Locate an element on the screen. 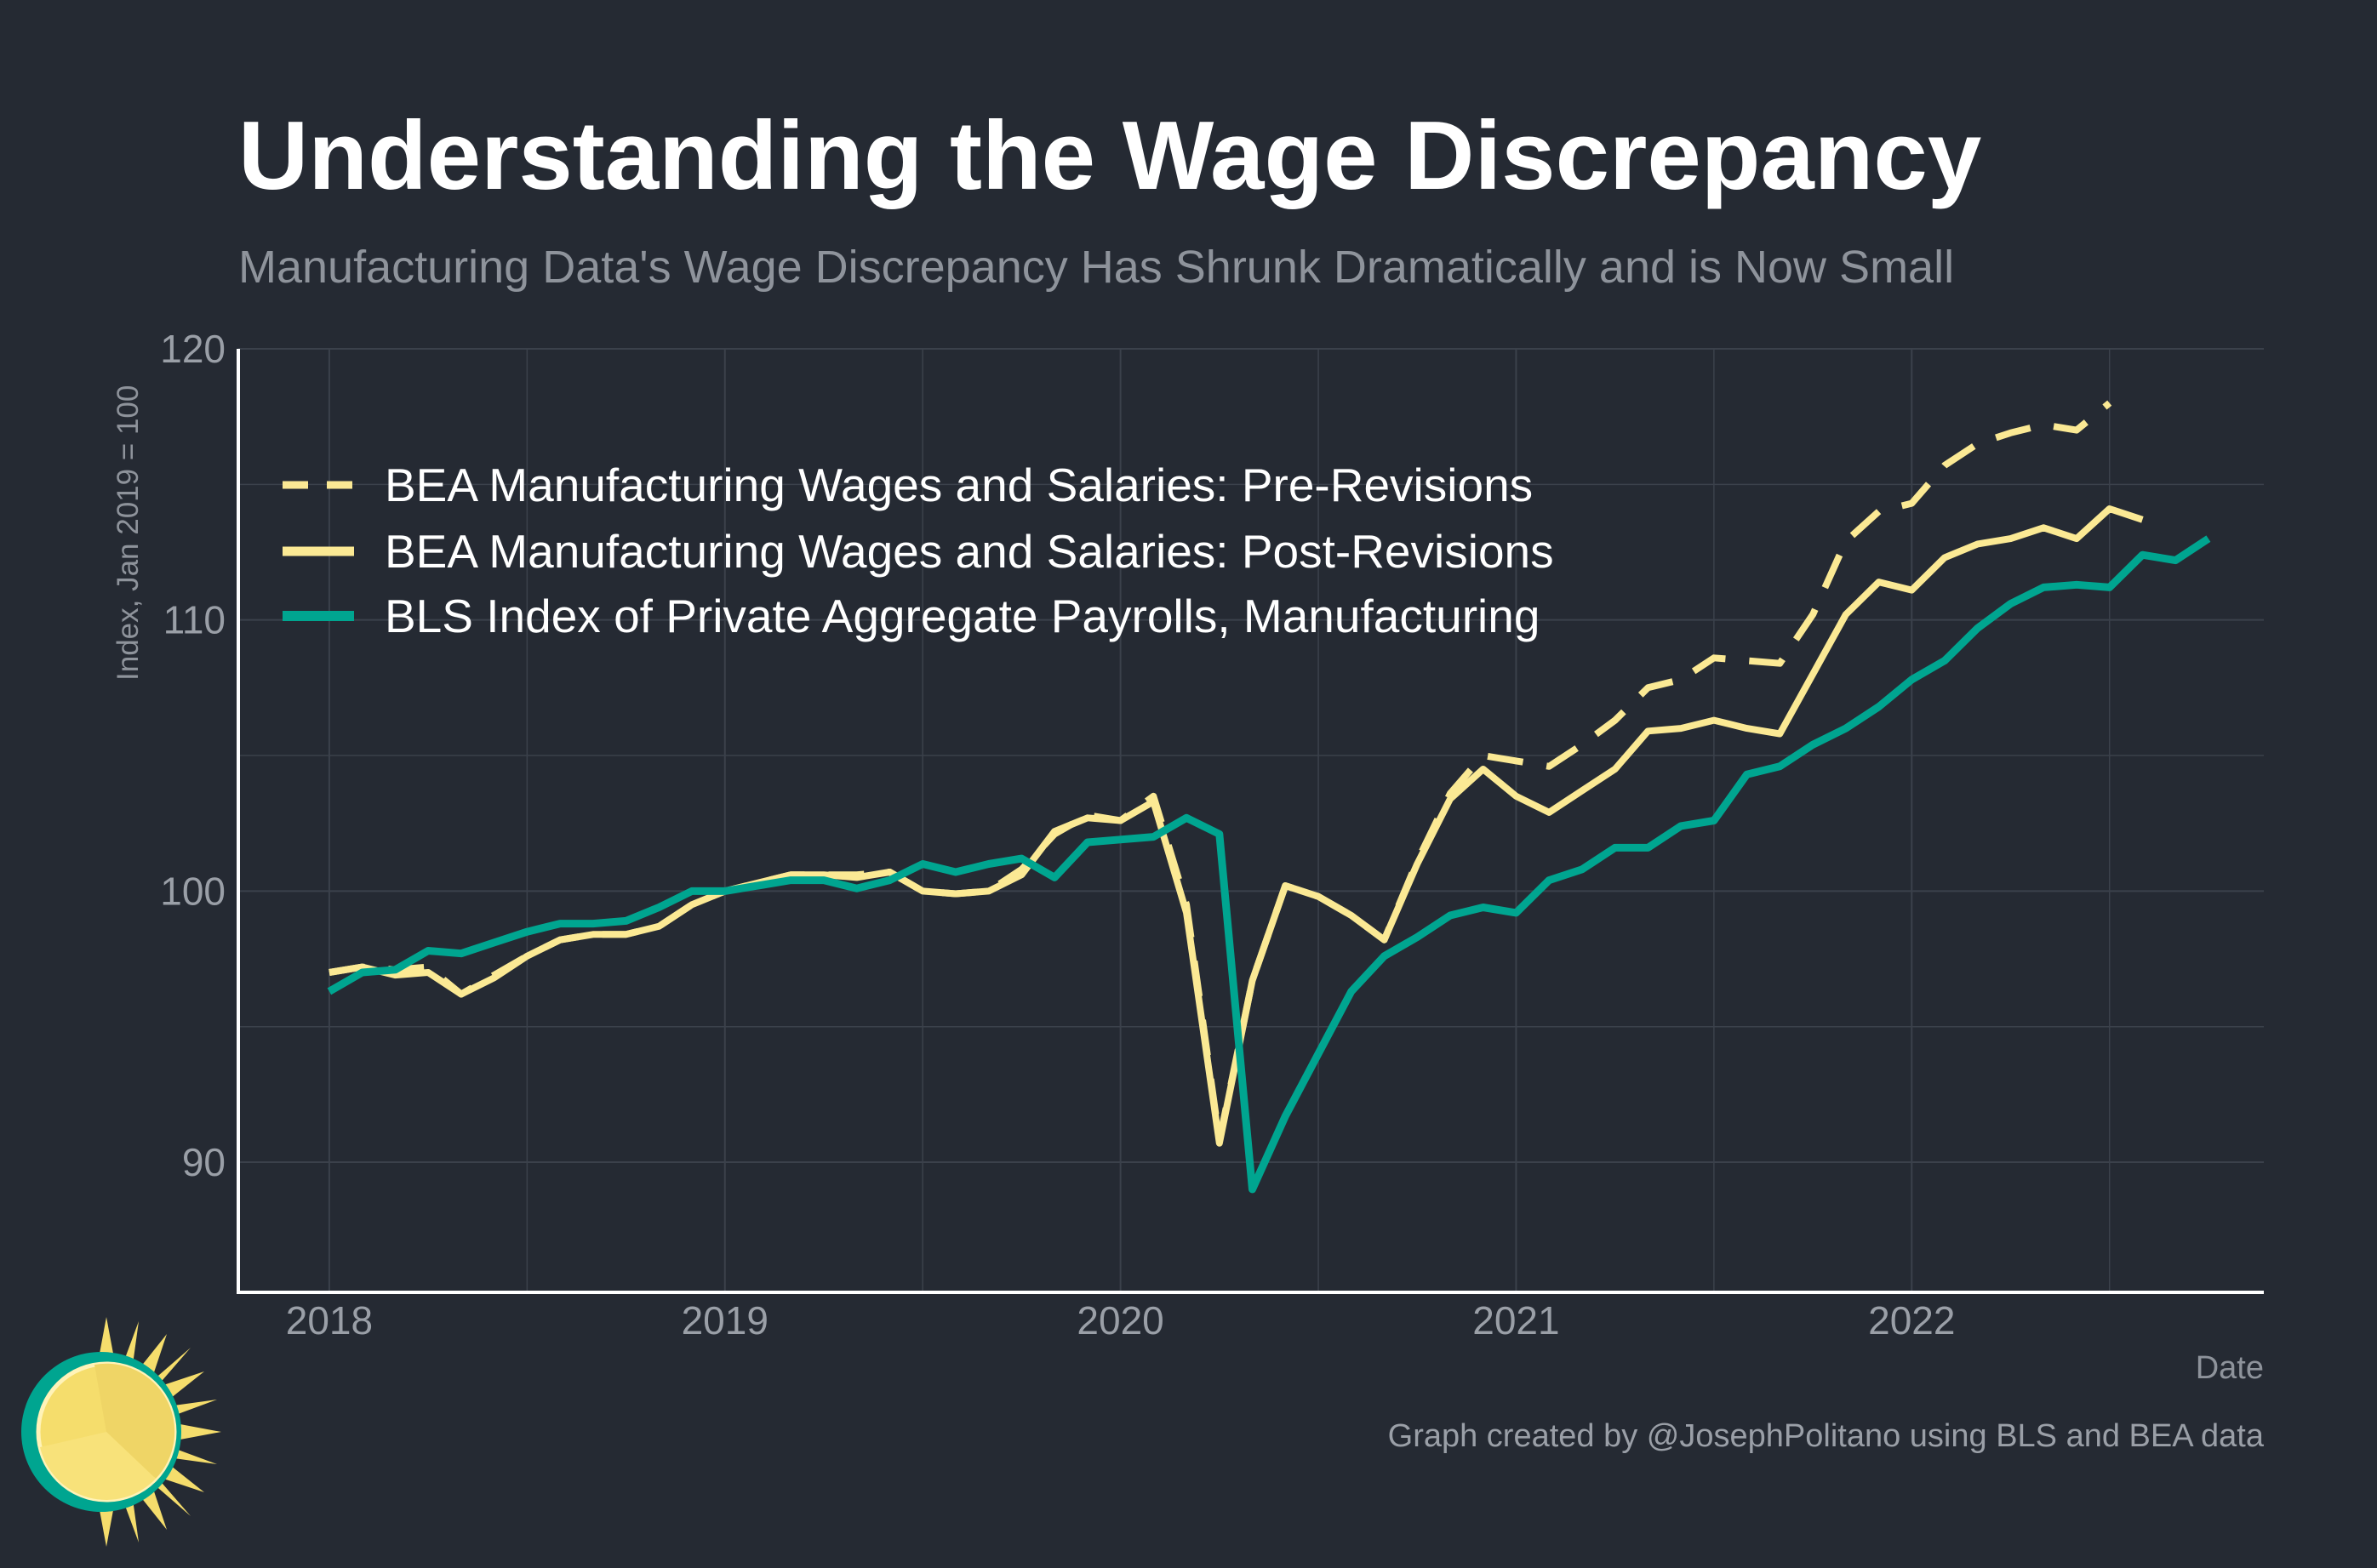 Image resolution: width=2377 pixels, height=1568 pixels. y-tick-label: 100 is located at coordinates (193, 891).